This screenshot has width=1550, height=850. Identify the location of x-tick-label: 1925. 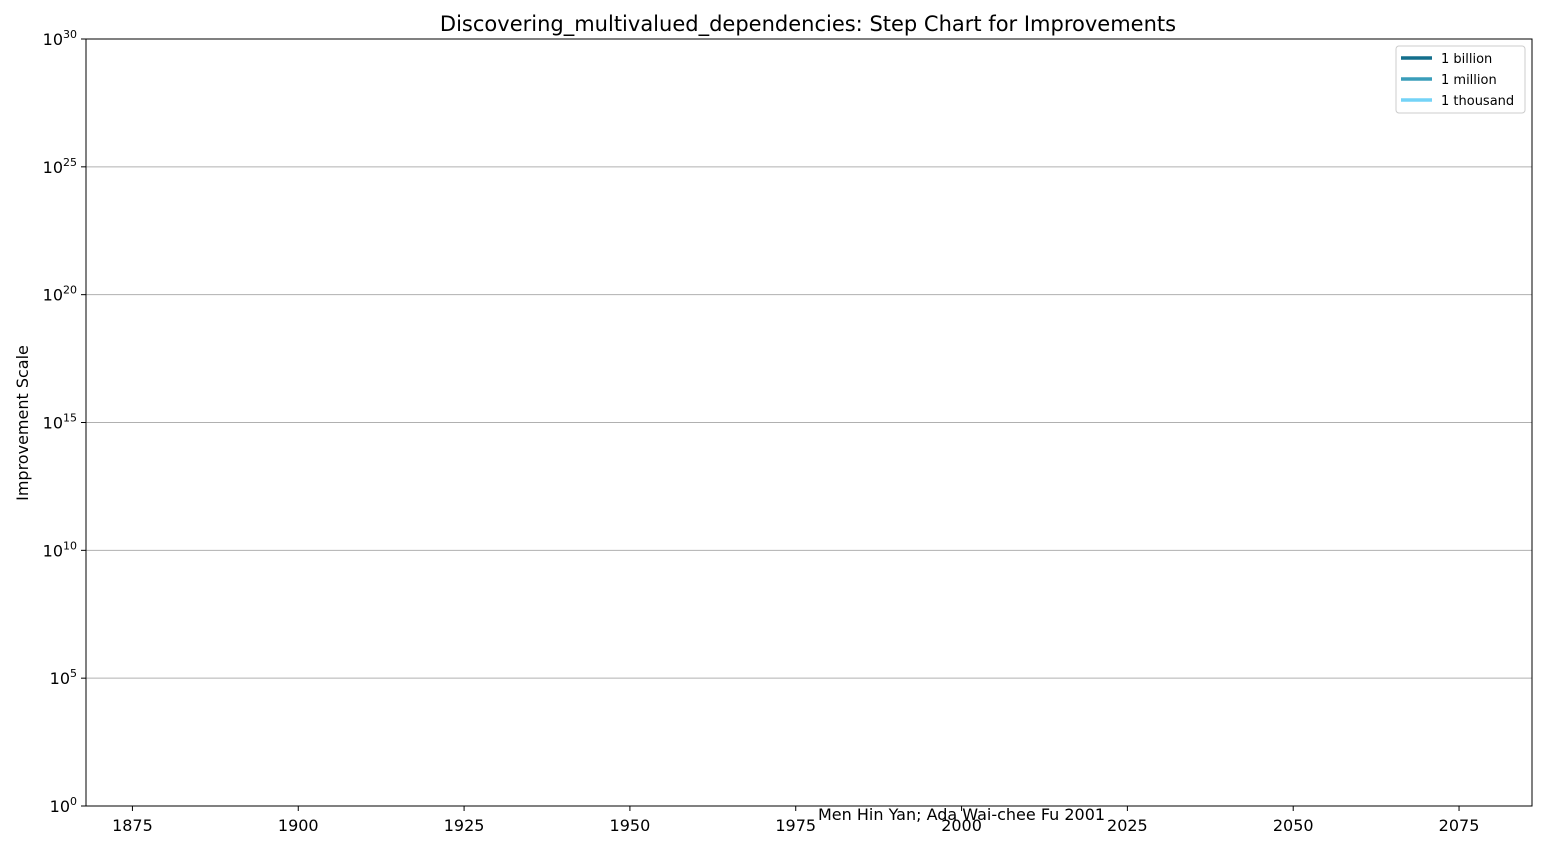
(464, 825).